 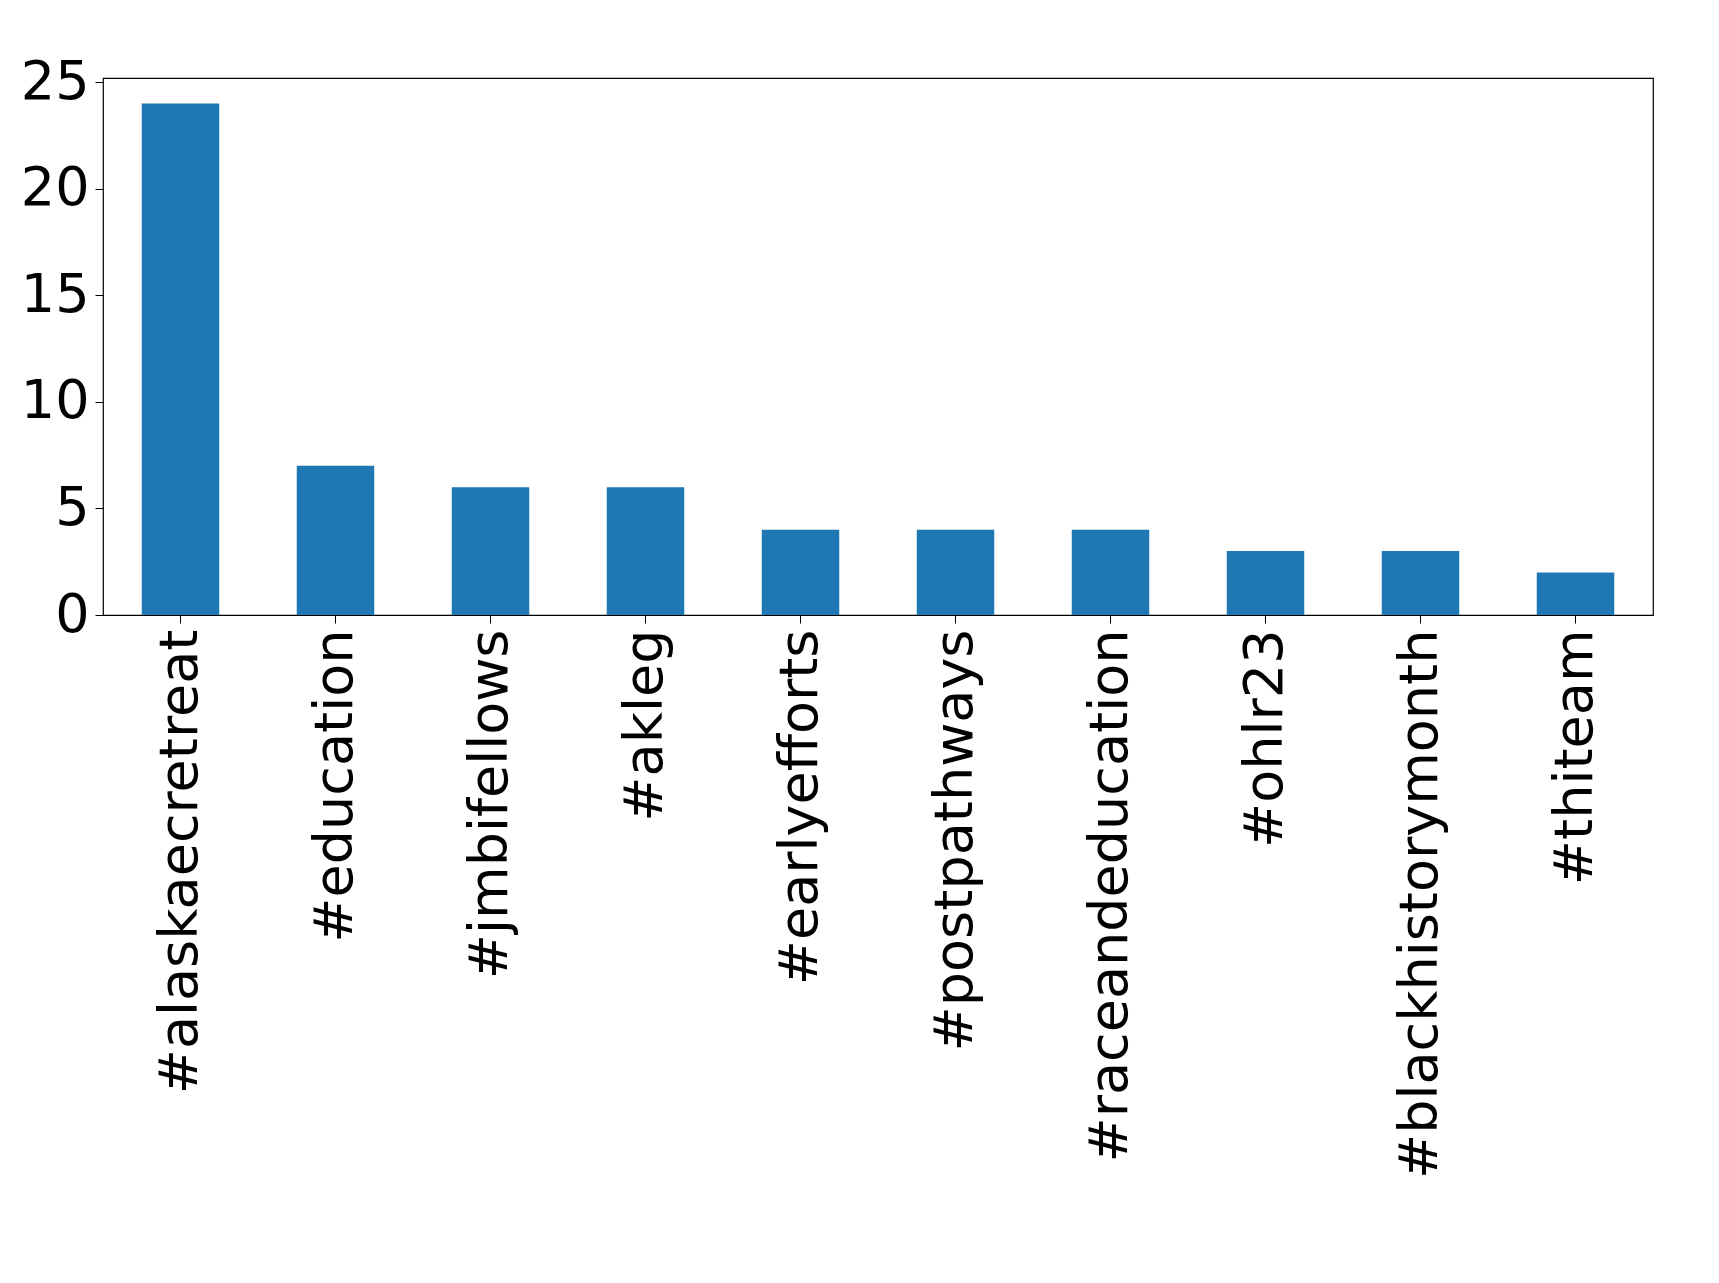 I want to click on x-tick-label: #akleg, so click(x=643, y=725).